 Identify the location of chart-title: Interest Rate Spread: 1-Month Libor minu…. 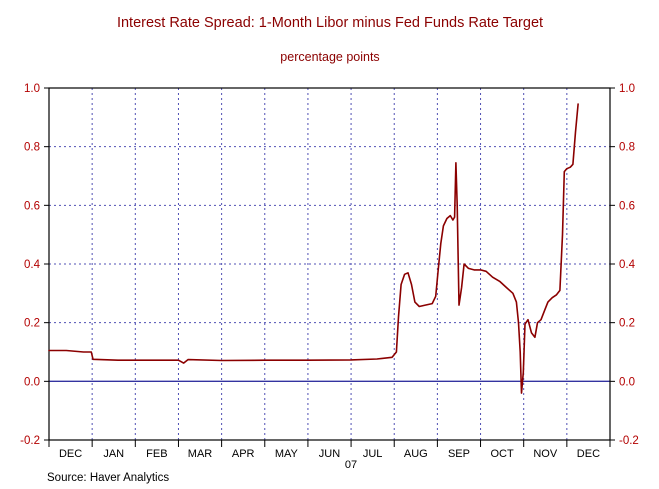
(330, 23).